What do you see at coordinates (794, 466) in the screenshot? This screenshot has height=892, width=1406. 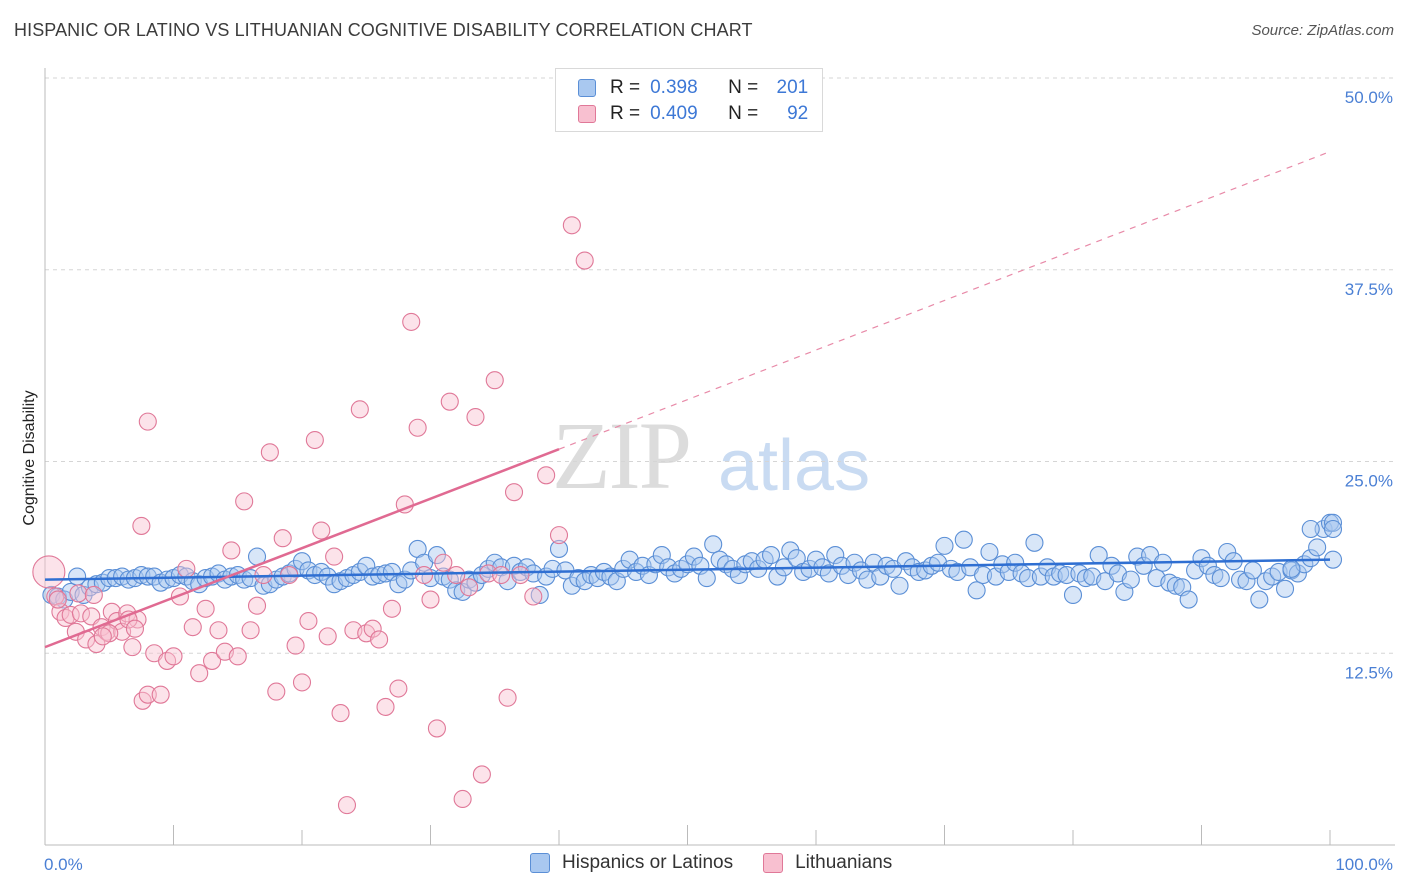 I see `watermark-atlas: atlas` at bounding box center [794, 466].